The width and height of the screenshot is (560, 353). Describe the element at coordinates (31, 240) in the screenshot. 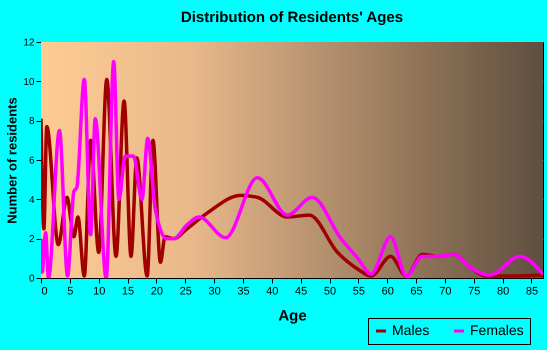

I see `y-tick-label: 2` at that location.